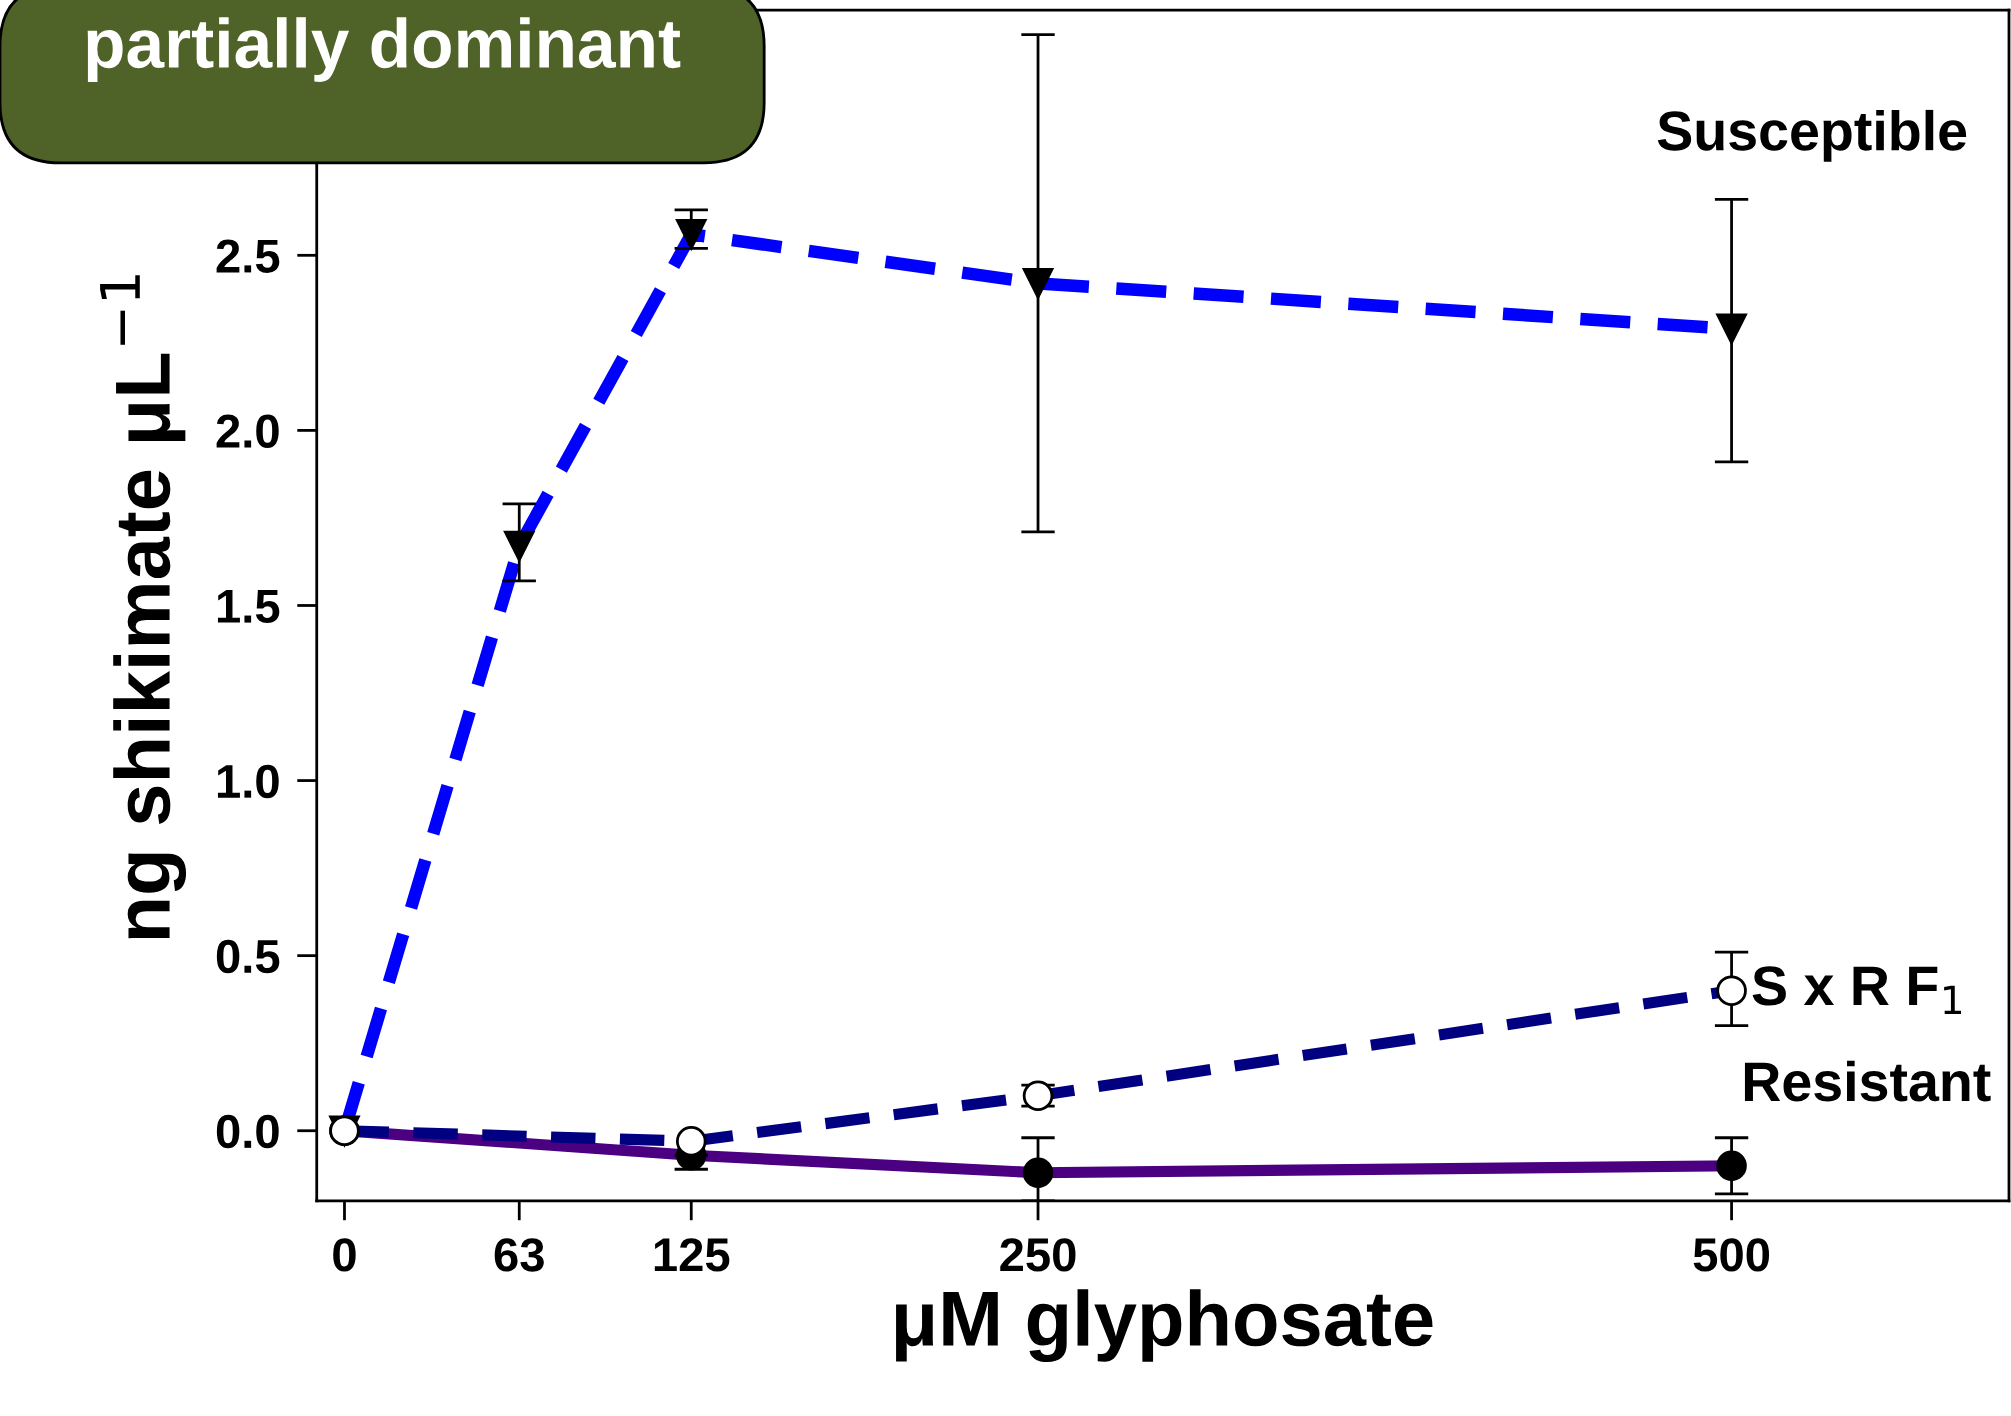  What do you see at coordinates (1857, 990) in the screenshot?
I see `series-label: S x R F$_{1}$` at bounding box center [1857, 990].